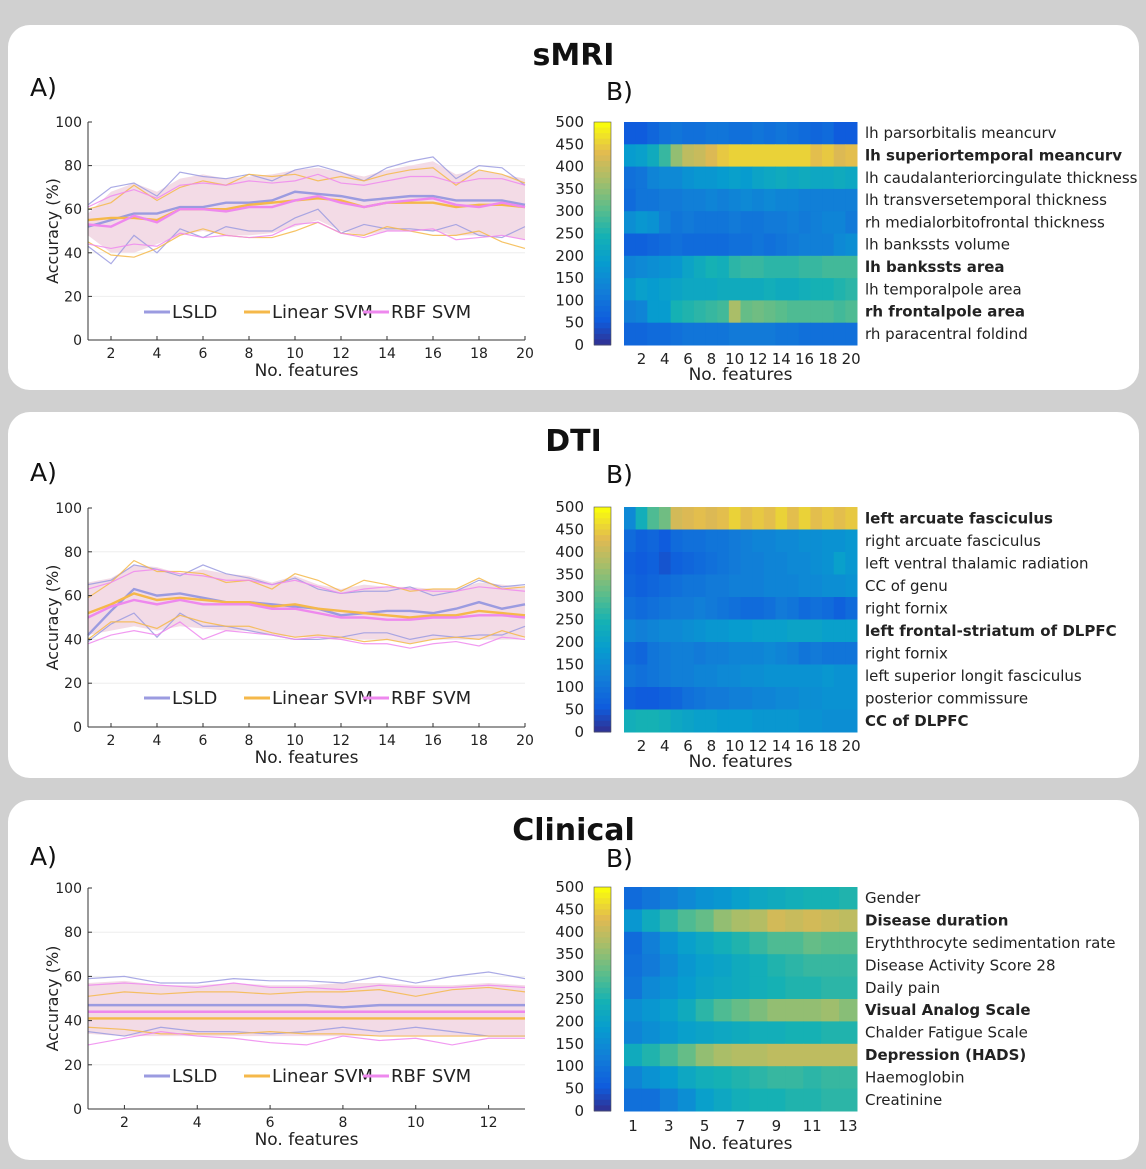  I want to click on series-line-lsld, so click(306, 1006).